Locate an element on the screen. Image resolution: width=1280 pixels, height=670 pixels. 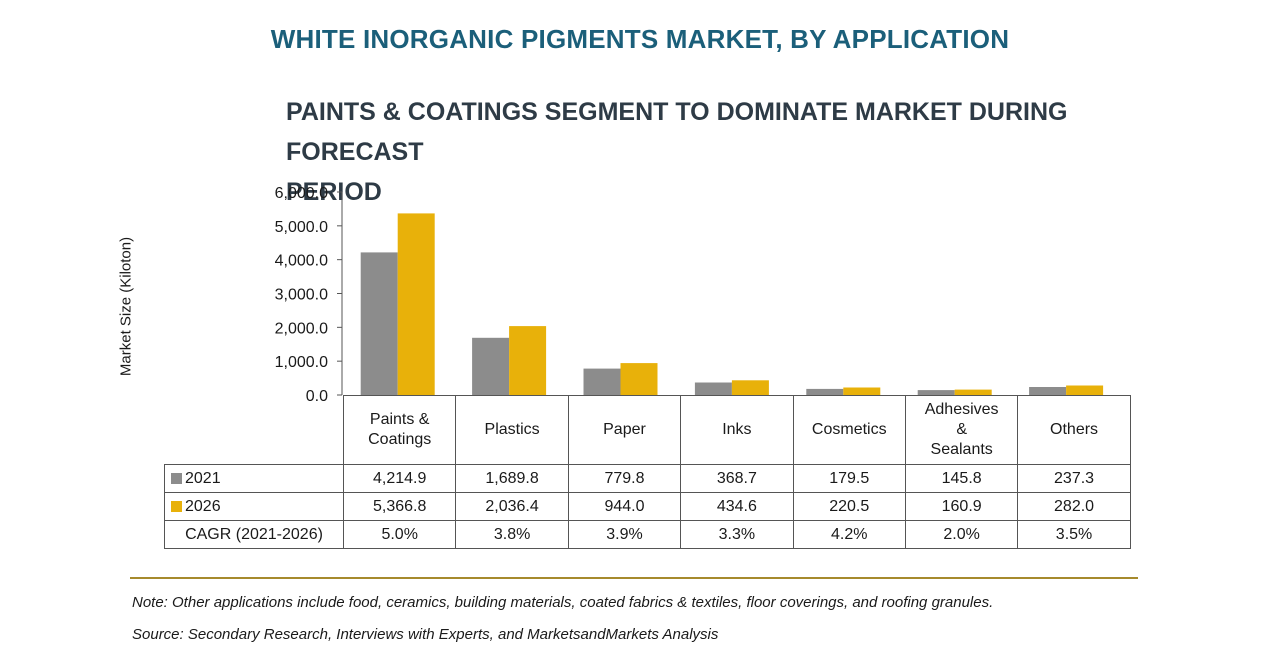
legend-label: 2021 is located at coordinates (203, 478).